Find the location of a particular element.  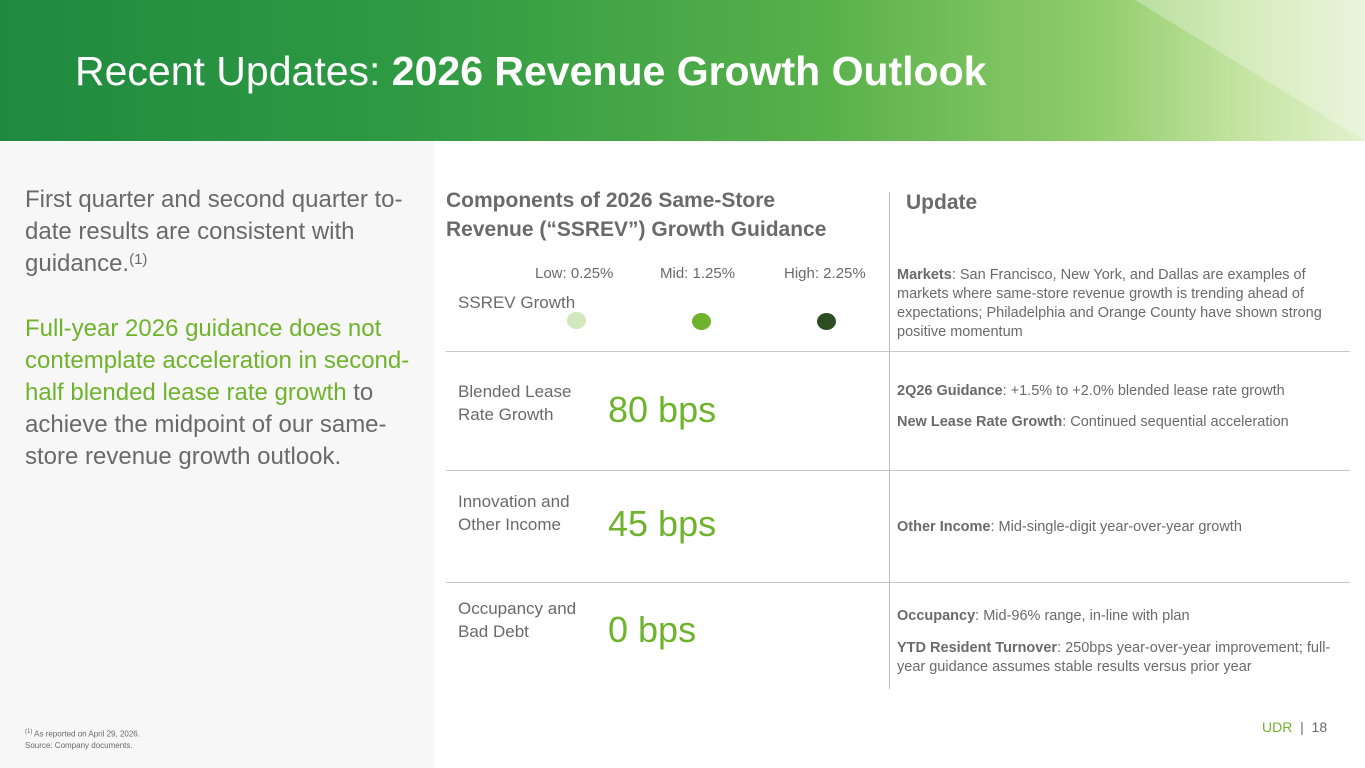

components-heading-line-1: Components of 2026 Same-Store is located at coordinates (611, 200).